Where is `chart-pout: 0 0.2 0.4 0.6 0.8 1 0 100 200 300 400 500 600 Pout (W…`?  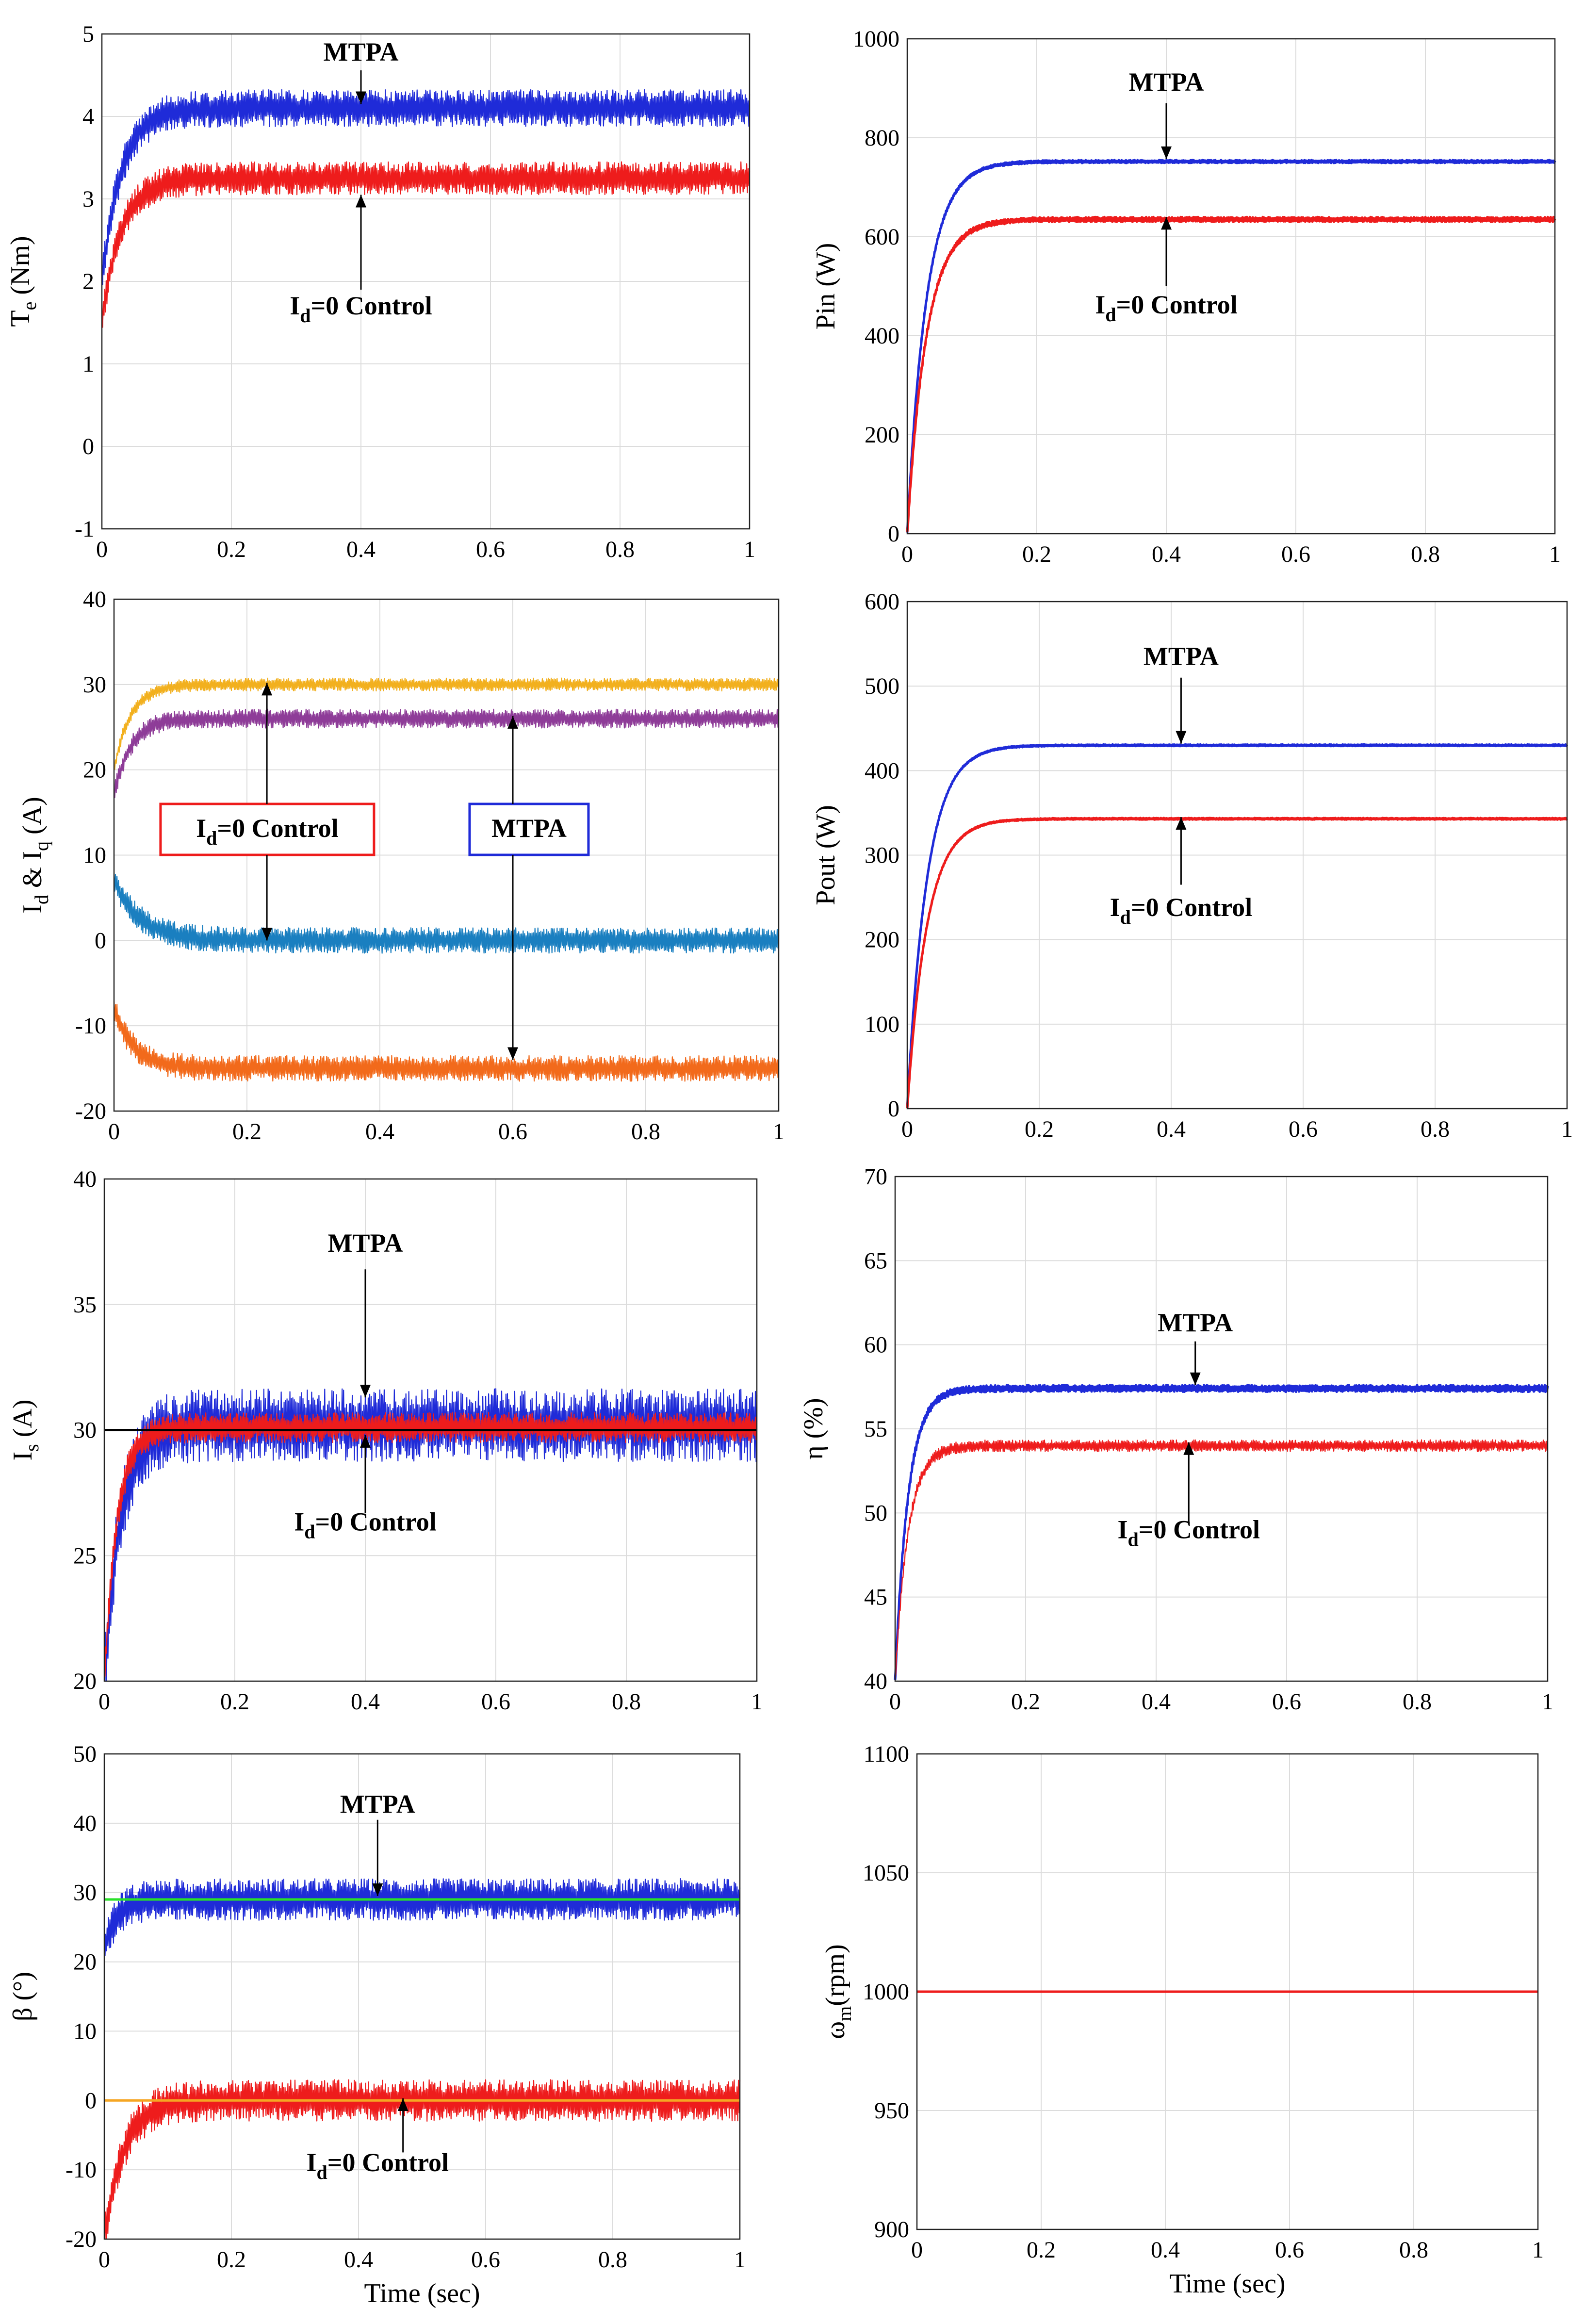 chart-pout: 0 0.2 0.4 0.6 0.8 1 0 100 200 300 400 500 600 Pout (W… is located at coordinates (1192, 865).